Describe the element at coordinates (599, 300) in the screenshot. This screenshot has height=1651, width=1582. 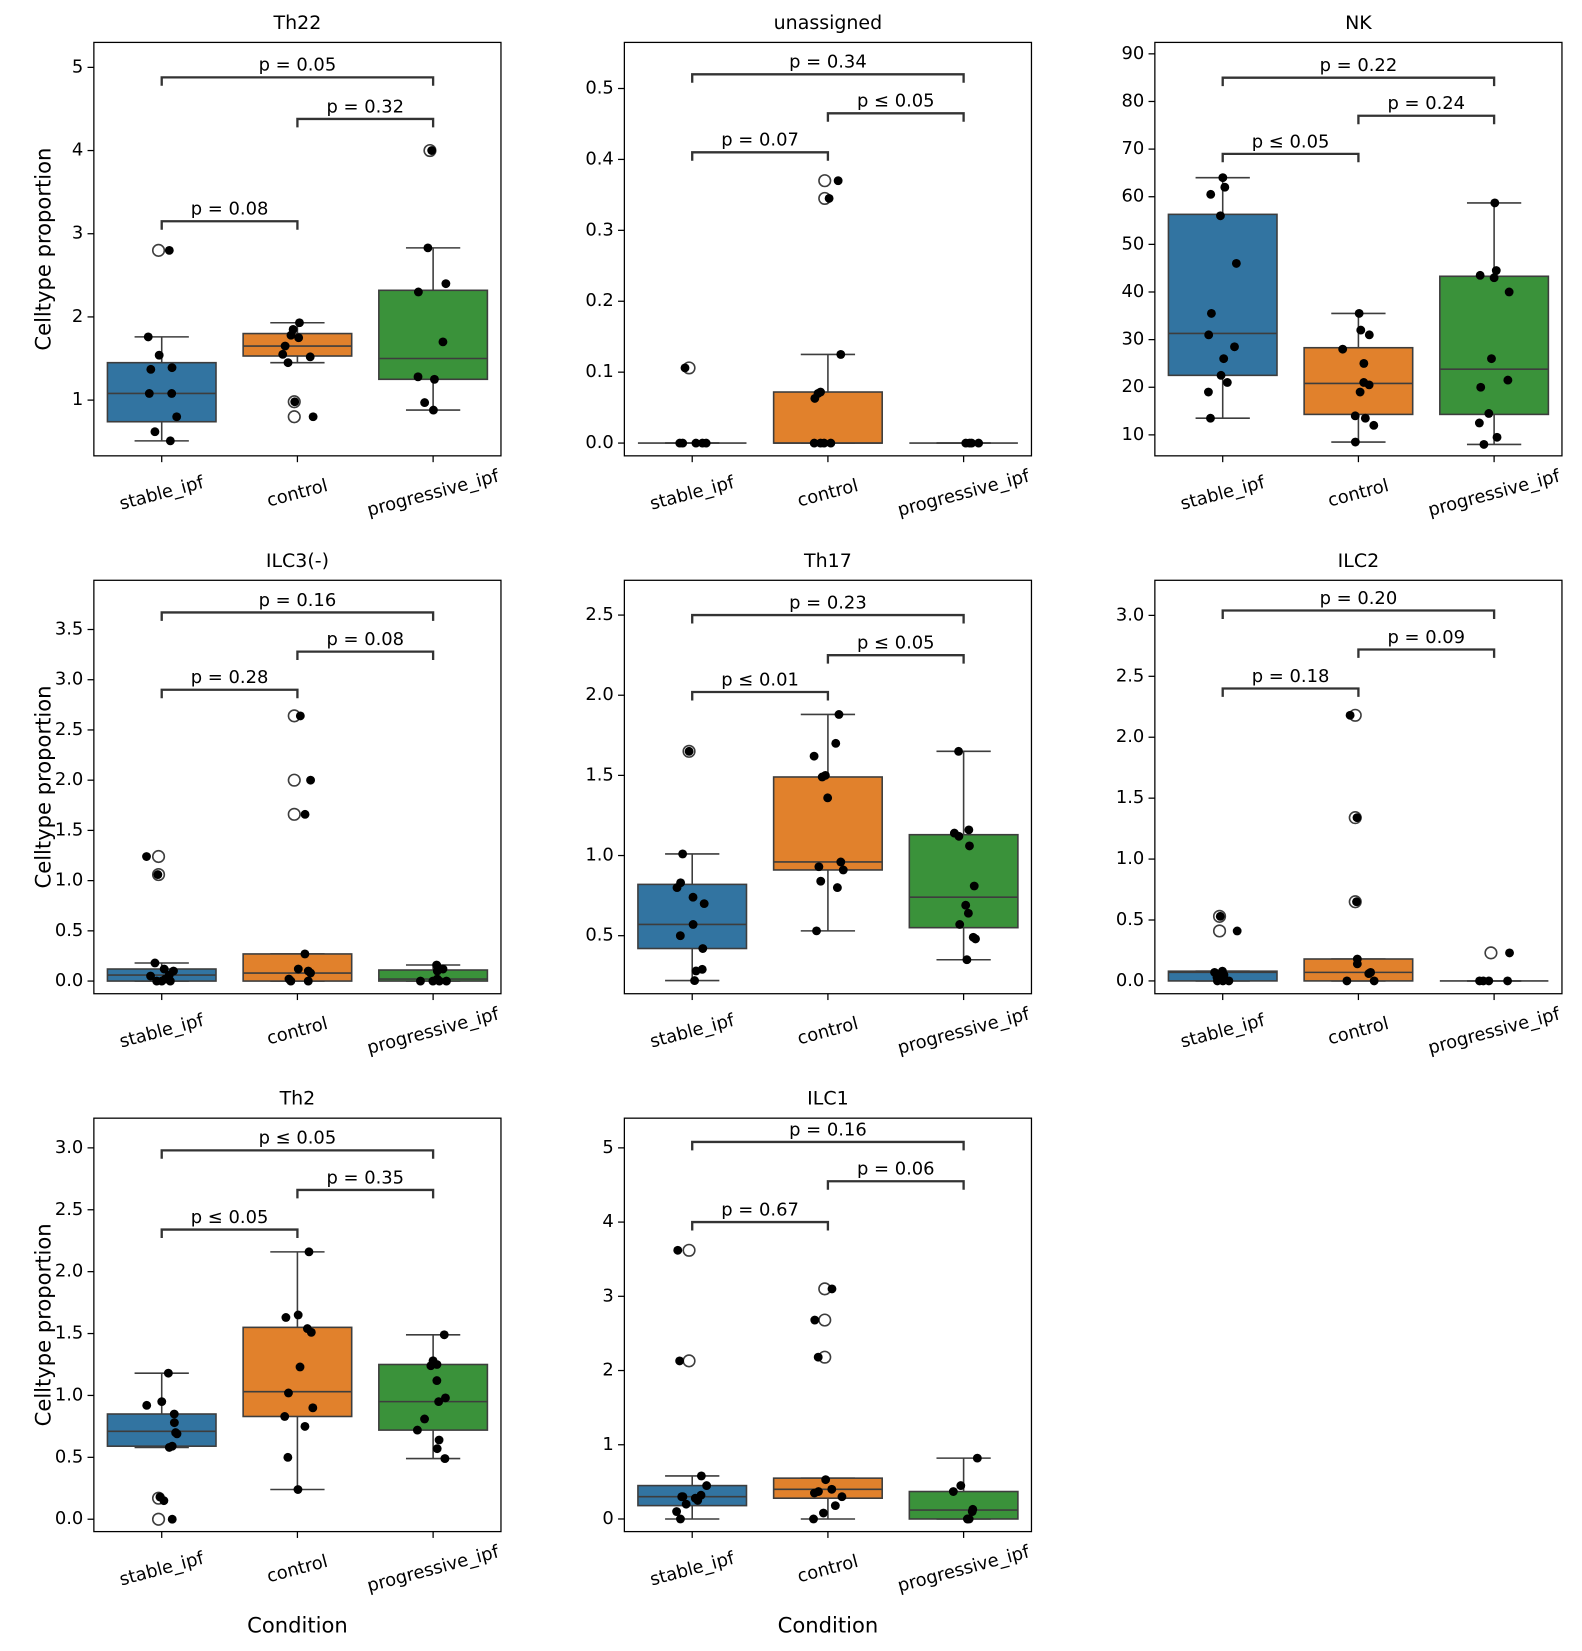
I see `y-tick-label: 0.2` at that location.